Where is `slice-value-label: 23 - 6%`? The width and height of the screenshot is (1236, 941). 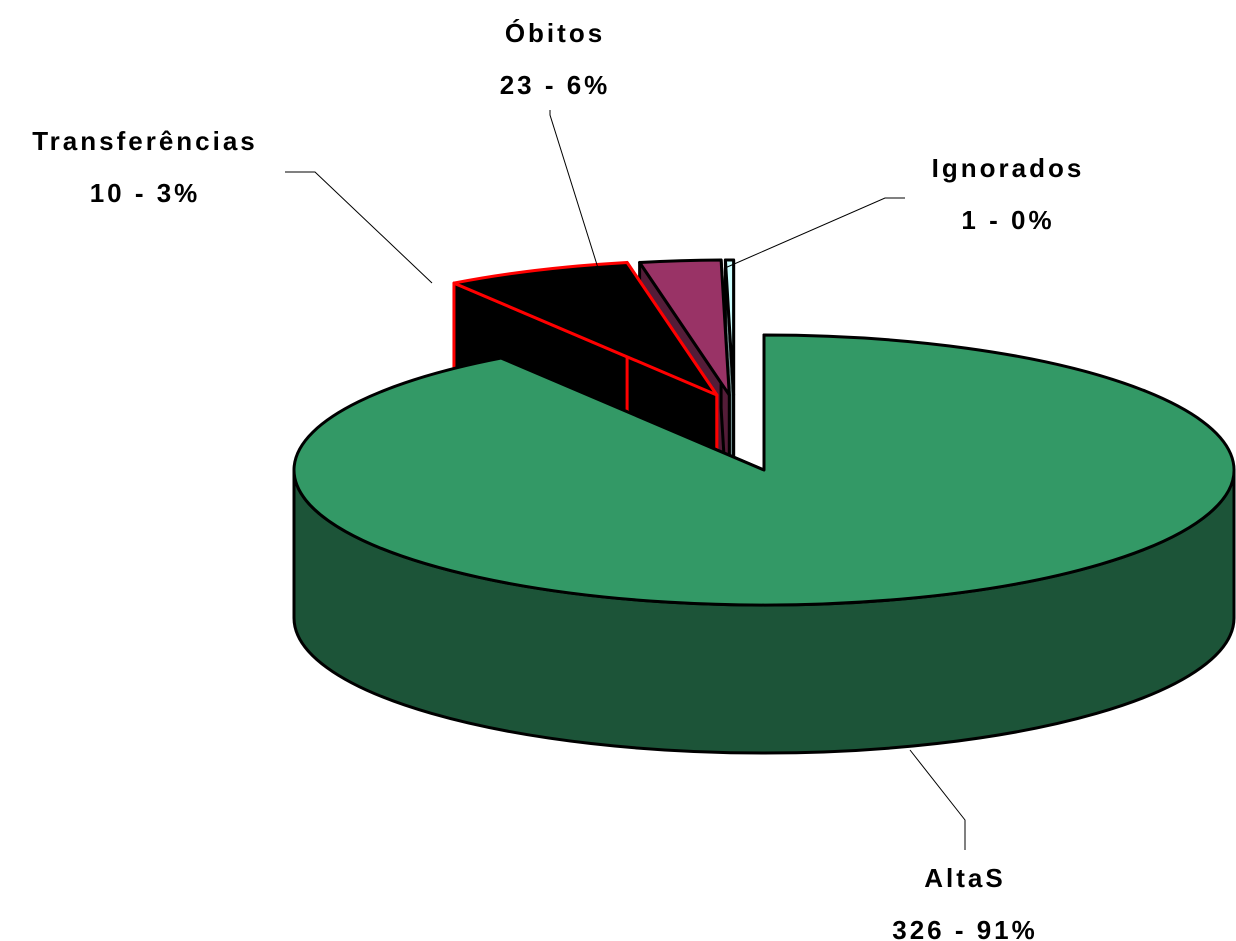 slice-value-label: 23 - 6% is located at coordinates (555, 85).